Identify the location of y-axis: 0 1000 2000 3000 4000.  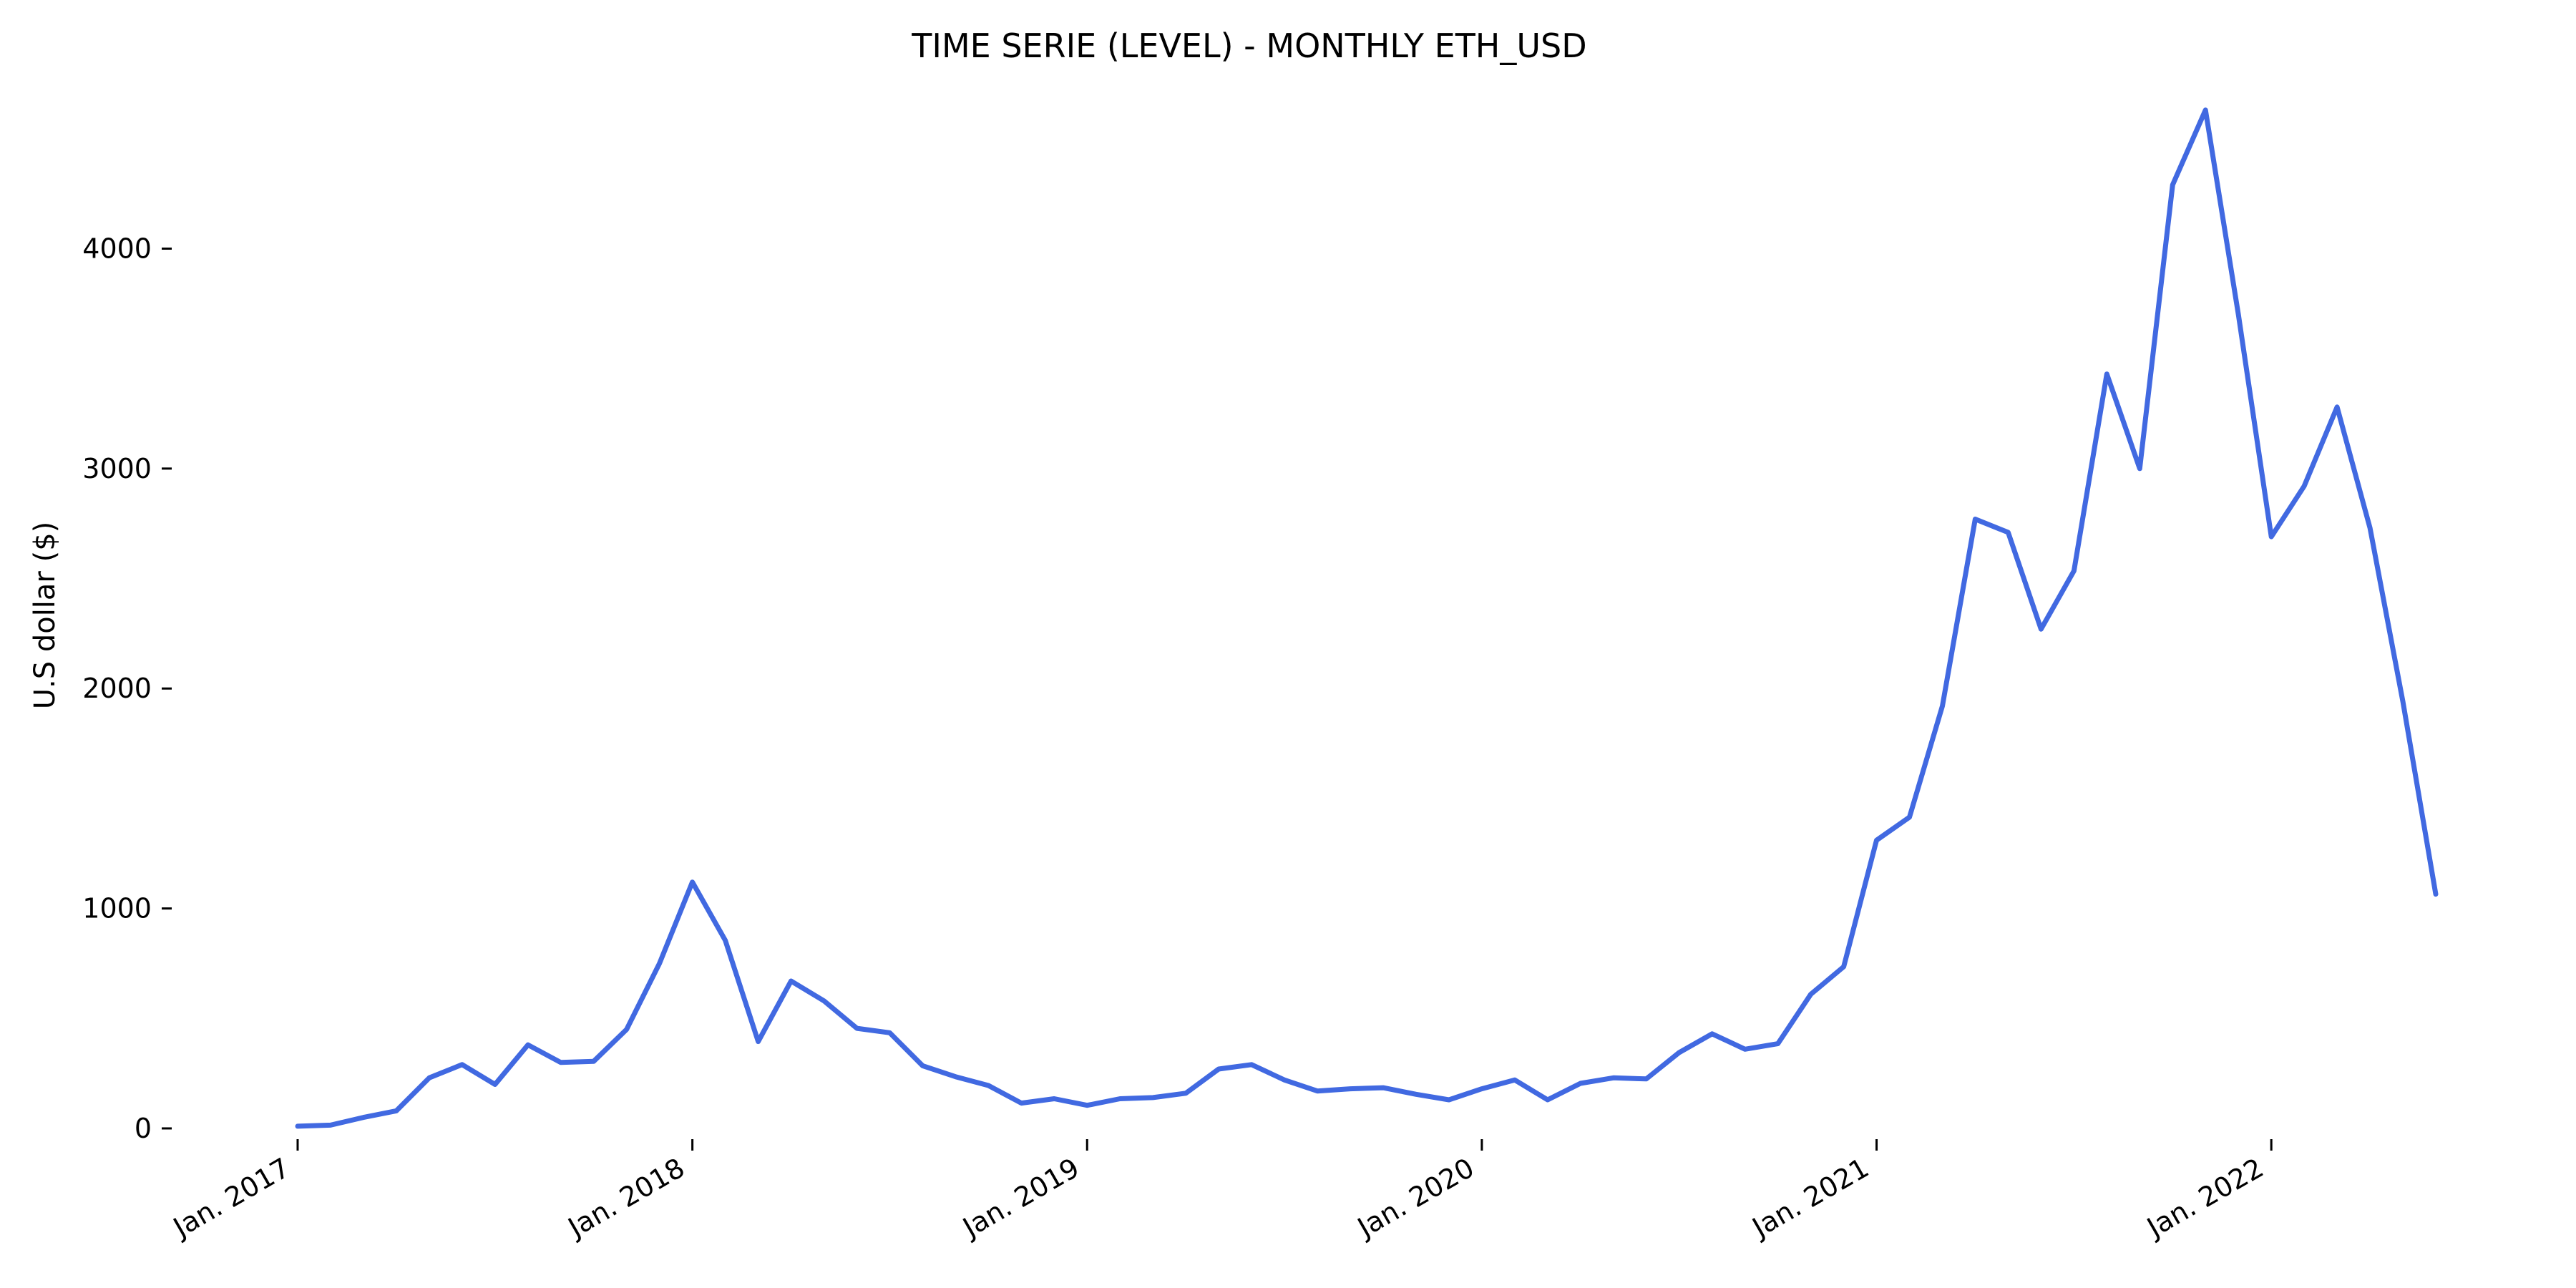
(127, 688).